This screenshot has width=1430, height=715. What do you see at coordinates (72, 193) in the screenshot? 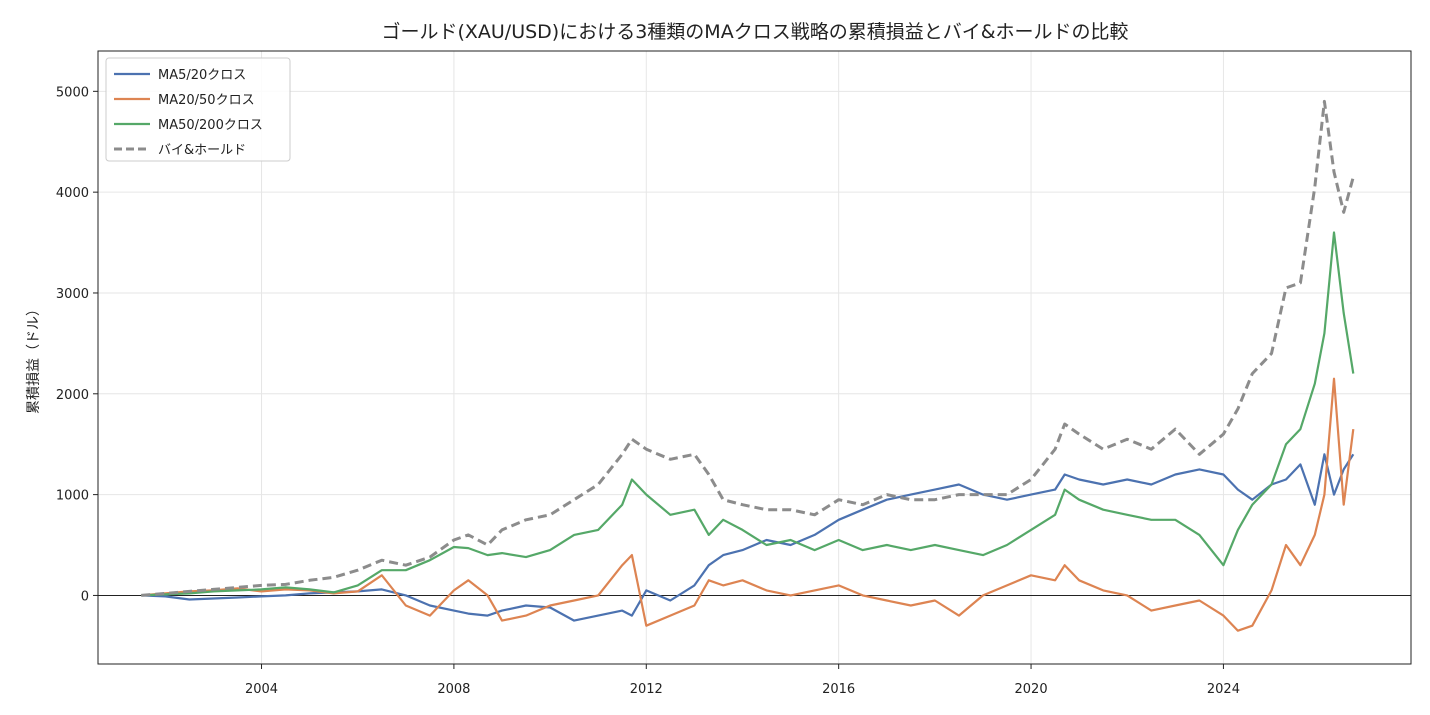
I see `y-tick-label: 4000` at bounding box center [72, 193].